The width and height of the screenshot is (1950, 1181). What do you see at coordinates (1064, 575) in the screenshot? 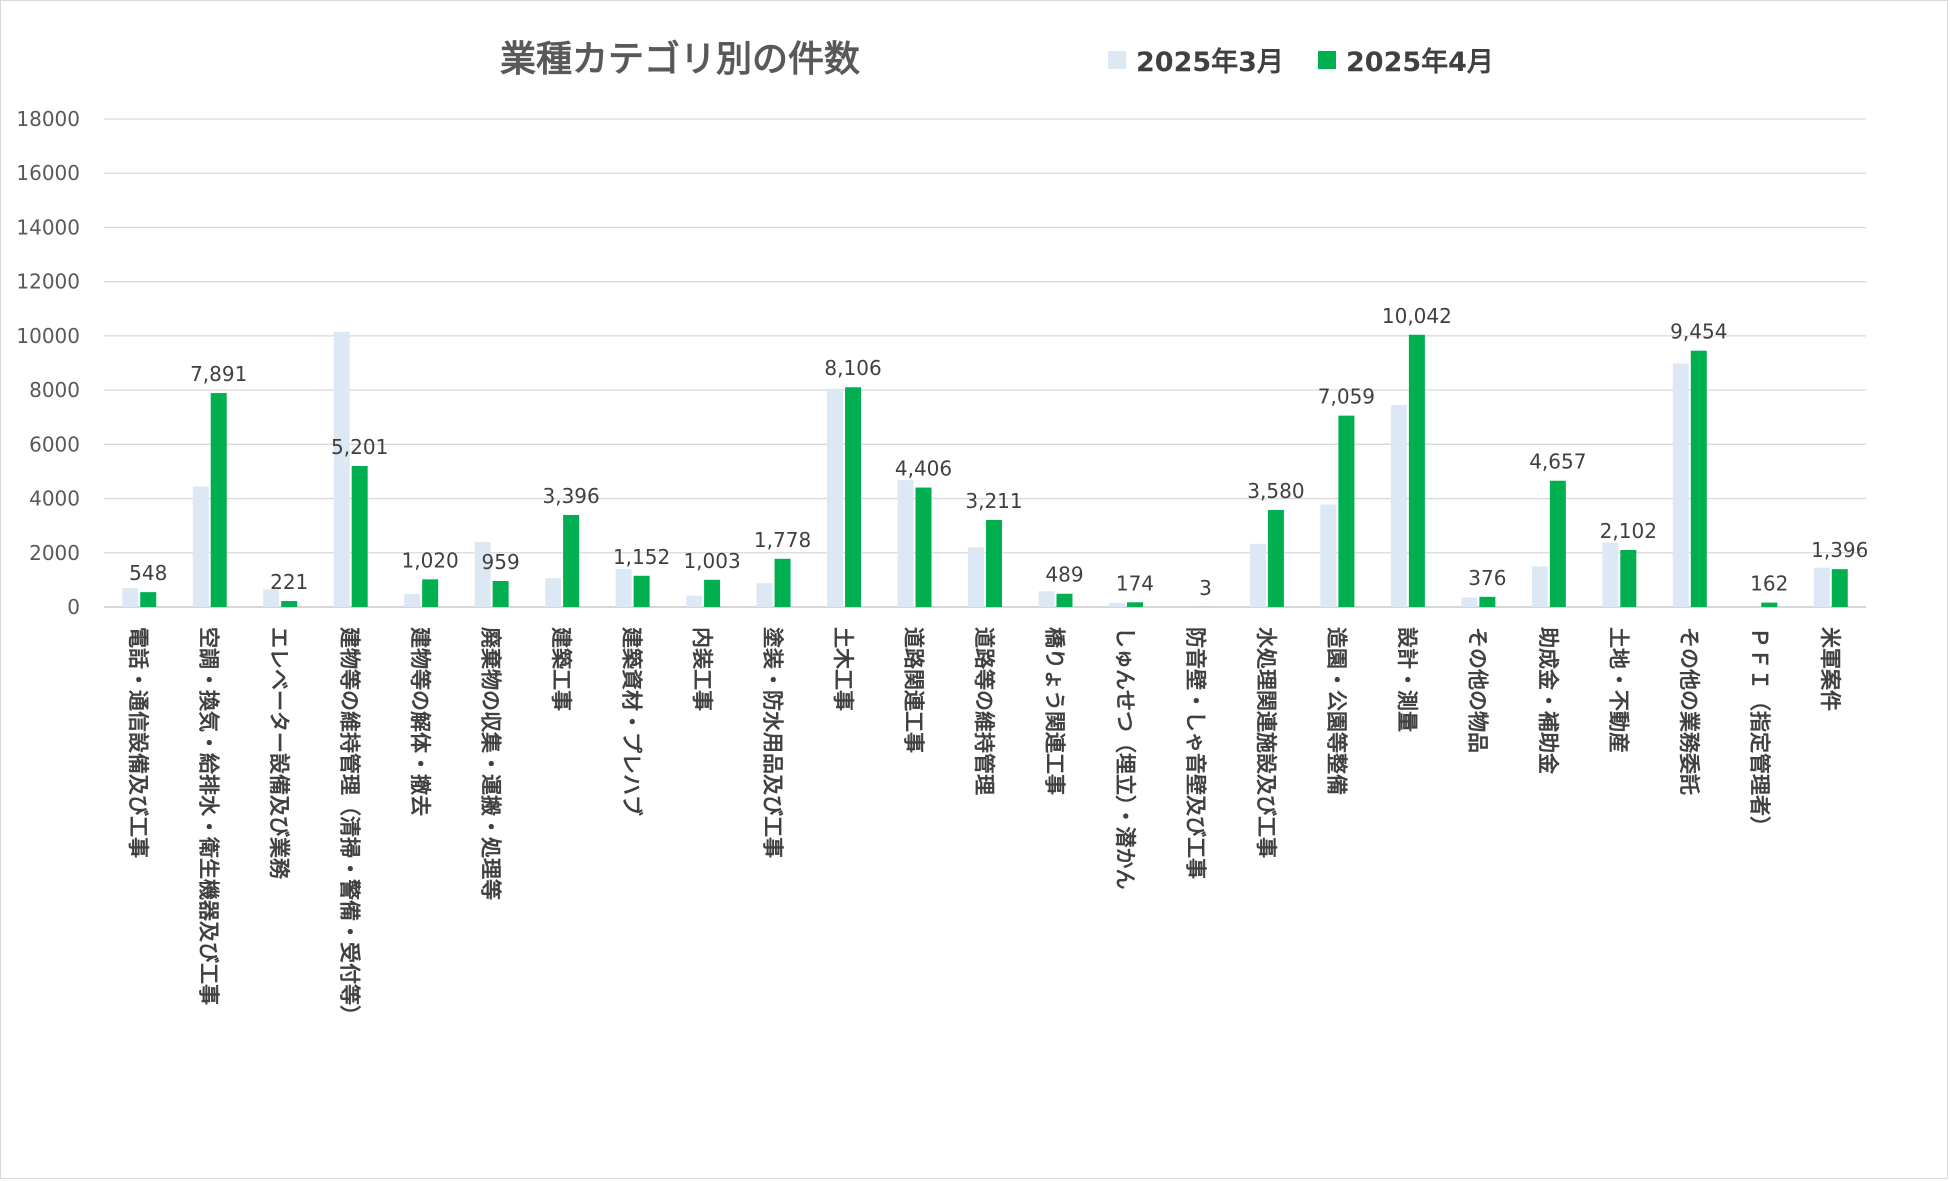
I see `data-label: 489` at bounding box center [1064, 575].